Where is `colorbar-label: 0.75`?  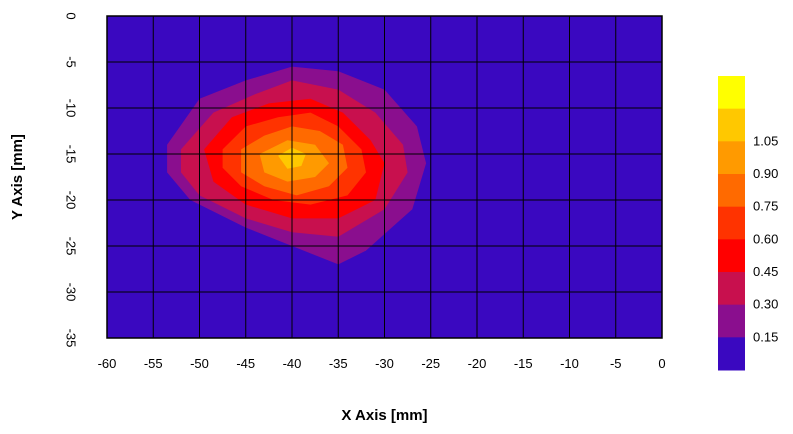 colorbar-label: 0.75 is located at coordinates (765, 206).